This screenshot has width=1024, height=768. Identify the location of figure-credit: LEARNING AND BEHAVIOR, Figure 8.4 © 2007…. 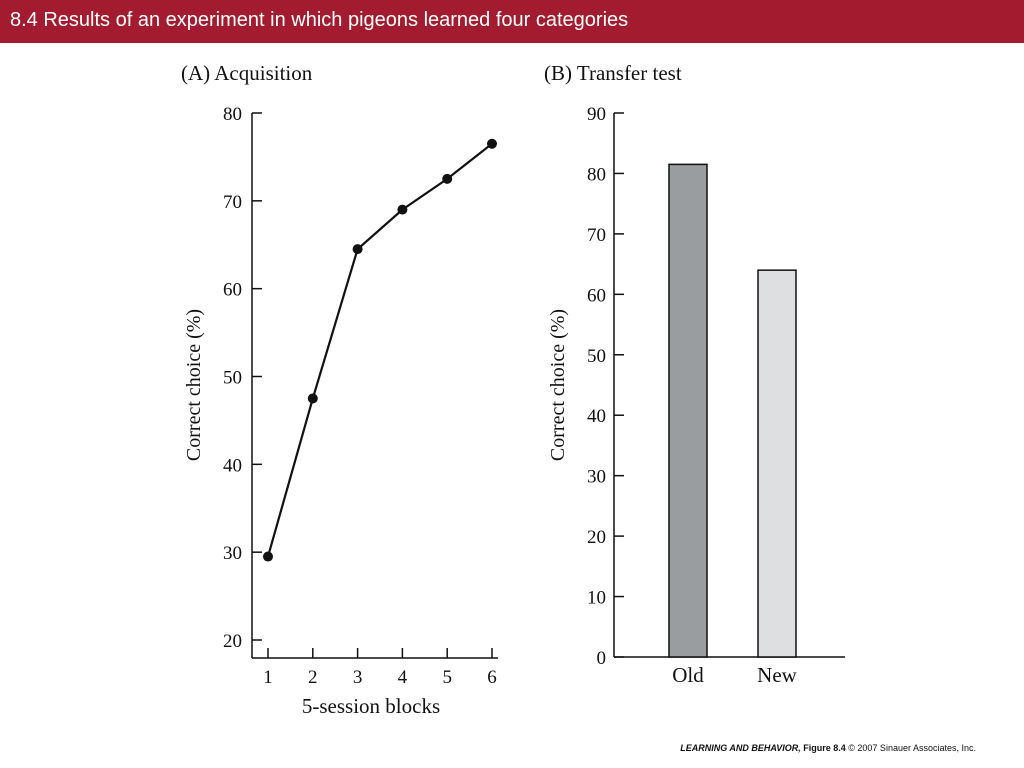
(828, 748).